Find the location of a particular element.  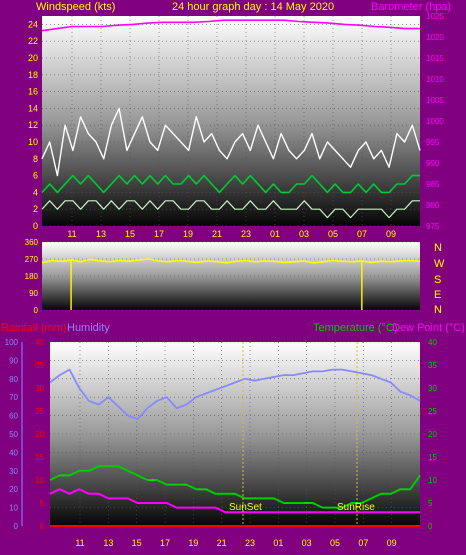

rainfall-y-tick: 15 is located at coordinates (39, 457).